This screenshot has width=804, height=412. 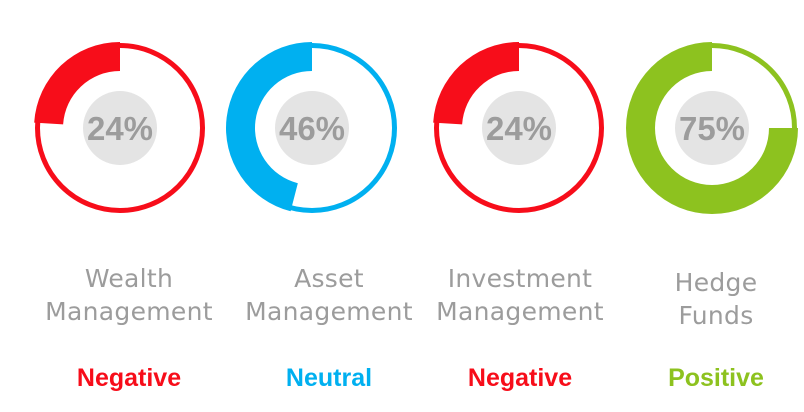 I want to click on donut-value-label: 75%, so click(x=712, y=128).